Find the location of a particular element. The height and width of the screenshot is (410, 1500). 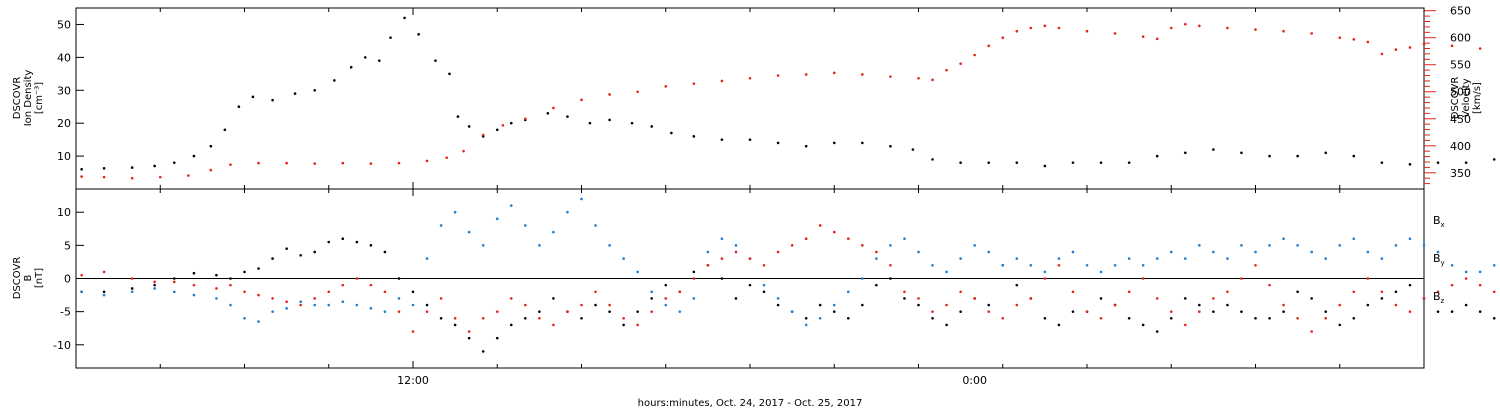

y-right-tick-label: 400 is located at coordinates (1460, 146).